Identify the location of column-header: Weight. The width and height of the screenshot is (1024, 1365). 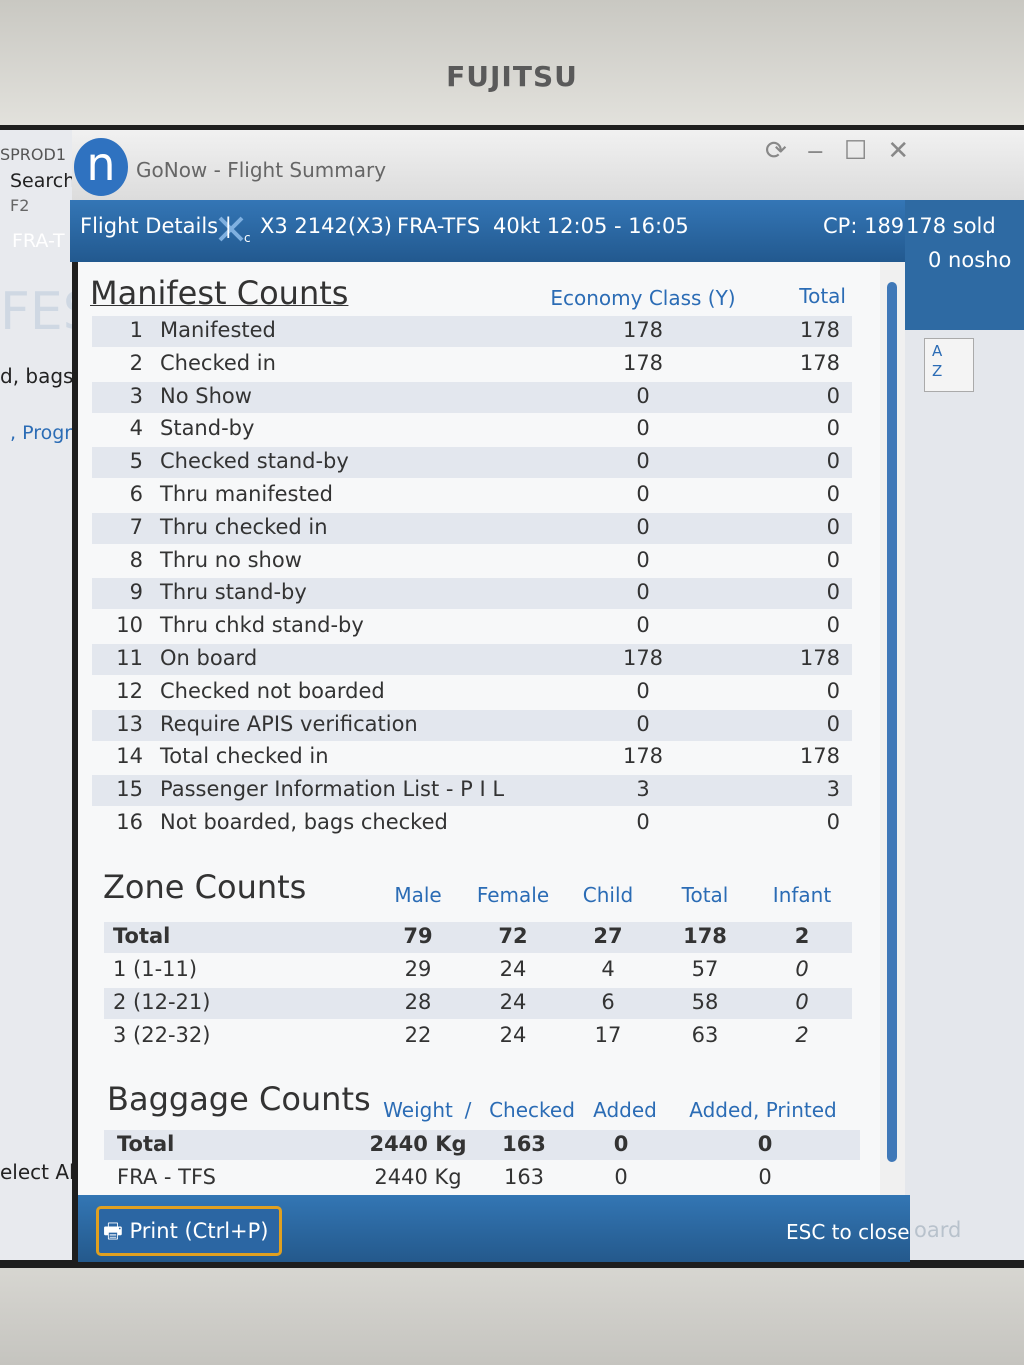
(418, 1110).